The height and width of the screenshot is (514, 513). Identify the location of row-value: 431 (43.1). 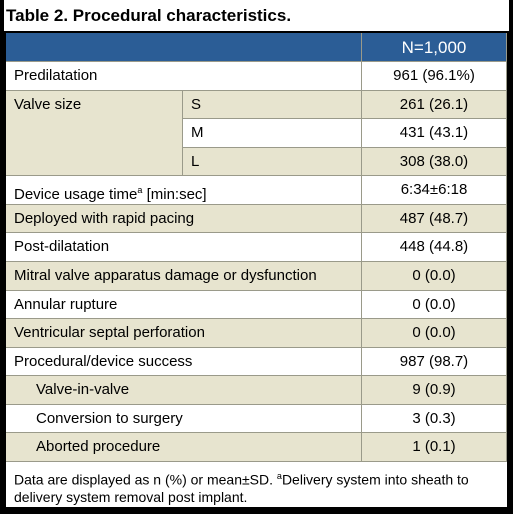
(434, 133).